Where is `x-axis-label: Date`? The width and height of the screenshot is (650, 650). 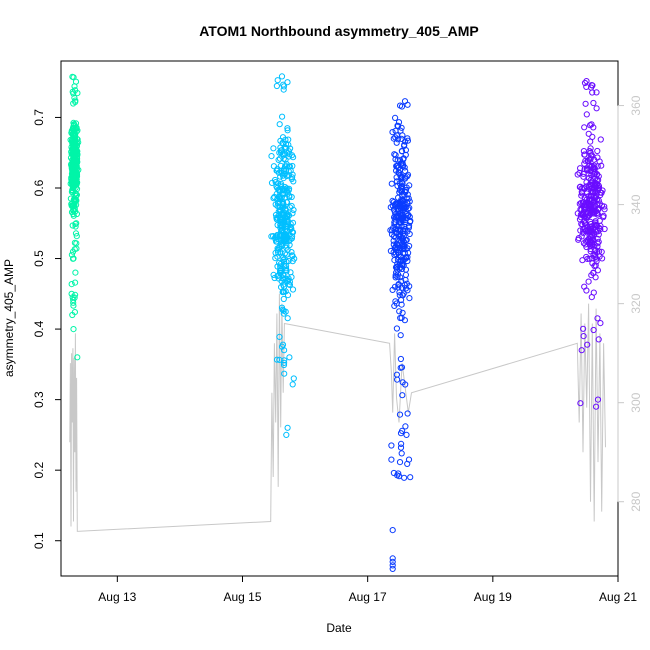 x-axis-label: Date is located at coordinates (339, 628).